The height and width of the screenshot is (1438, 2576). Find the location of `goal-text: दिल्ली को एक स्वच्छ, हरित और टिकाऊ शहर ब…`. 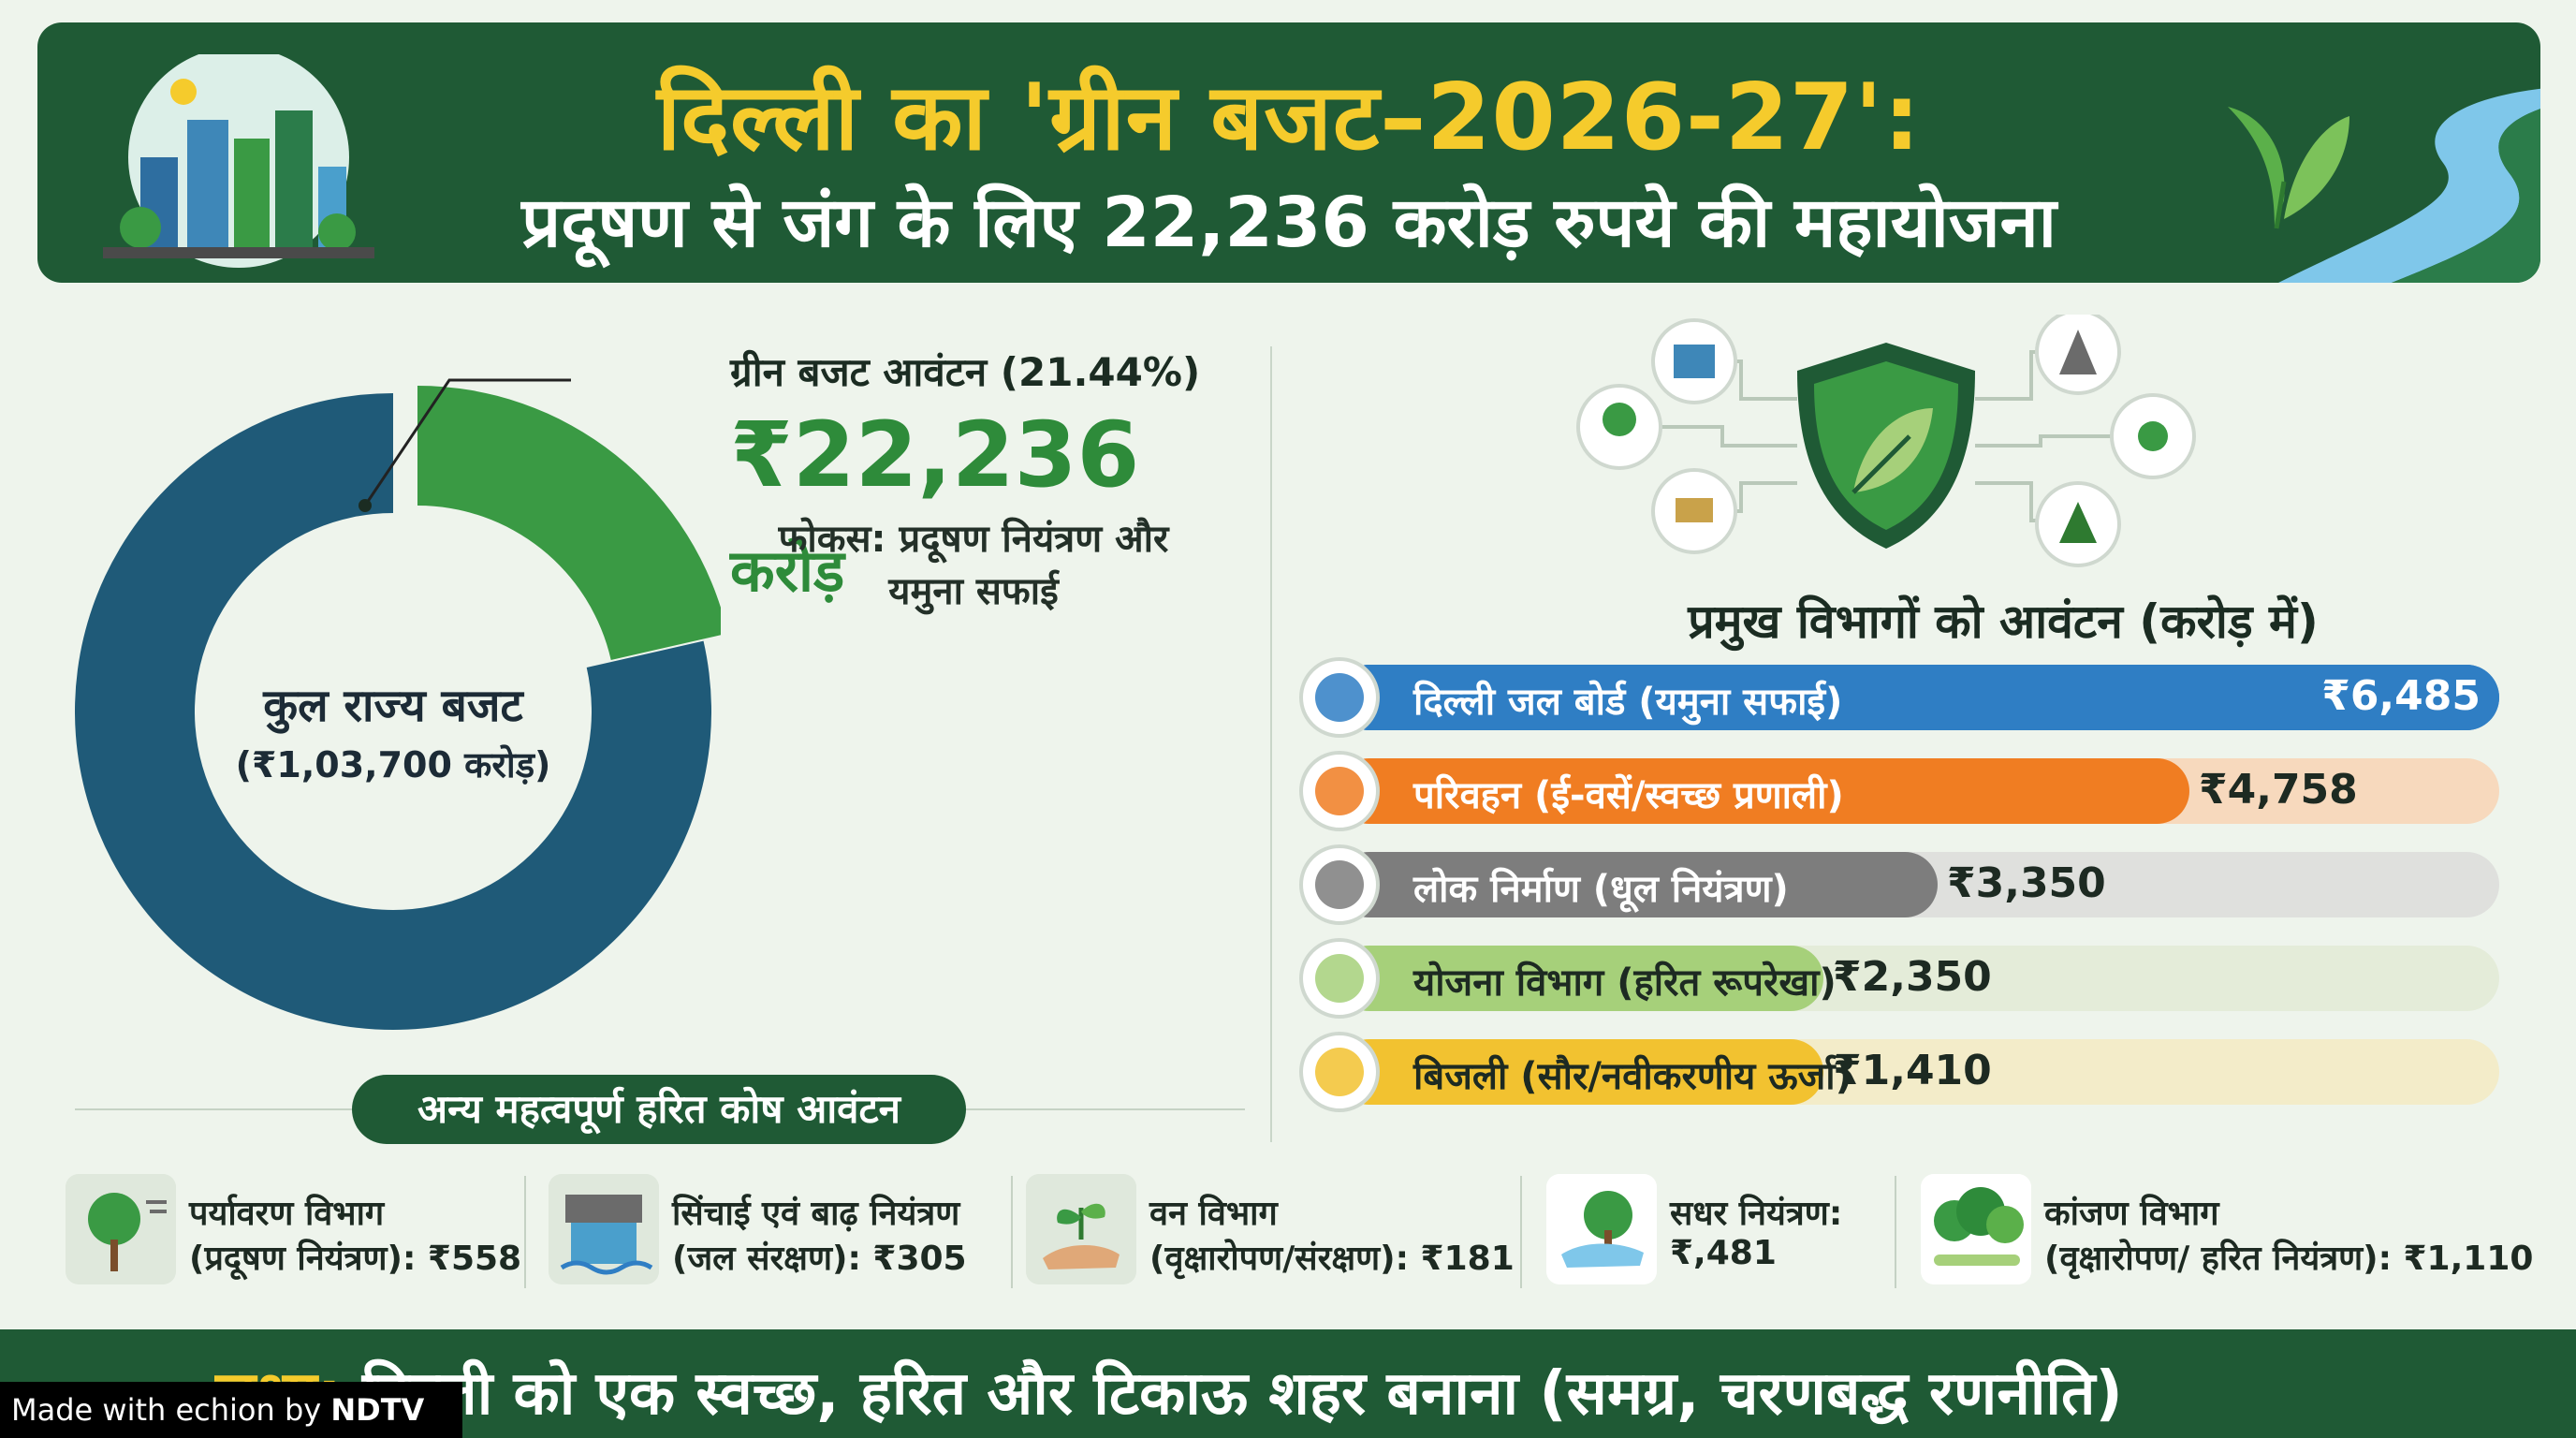

goal-text: दिल्ली को एक स्वच्छ, हरित और टिकाऊ शहर ब… is located at coordinates (1232, 1394).